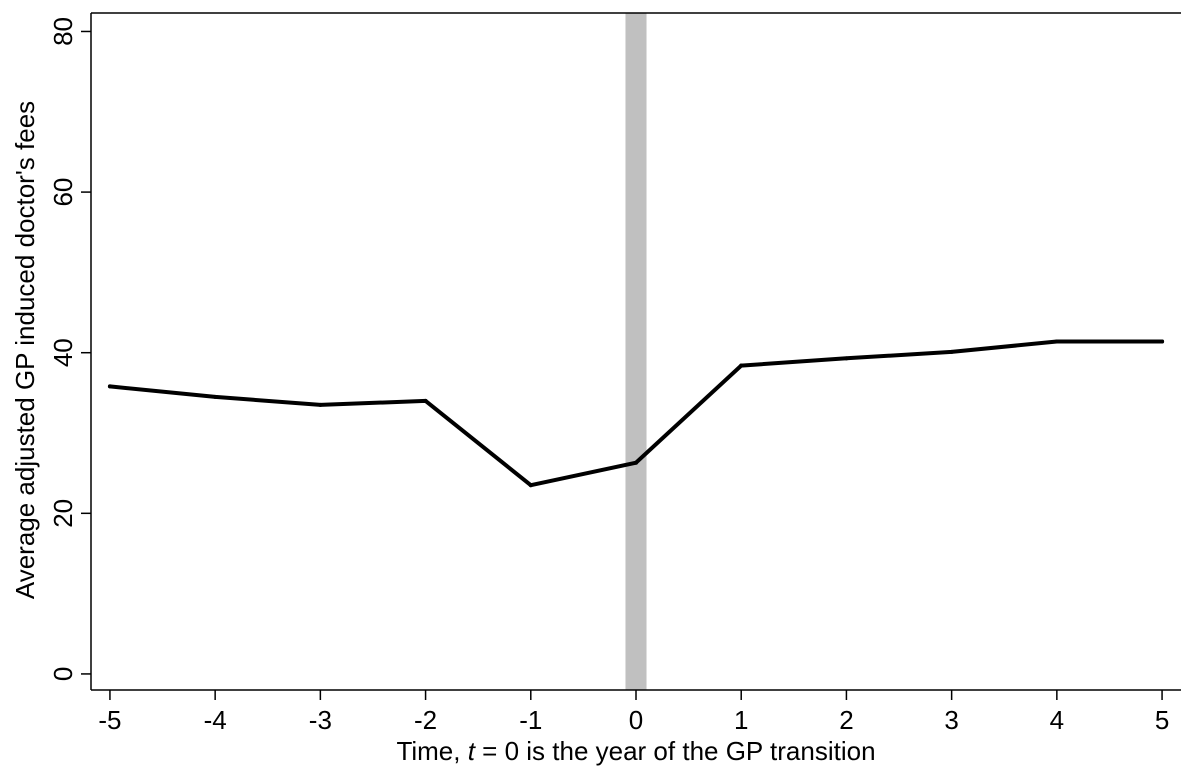 Image resolution: width=1181 pixels, height=769 pixels. I want to click on y-tick-label: 60, so click(63, 192).